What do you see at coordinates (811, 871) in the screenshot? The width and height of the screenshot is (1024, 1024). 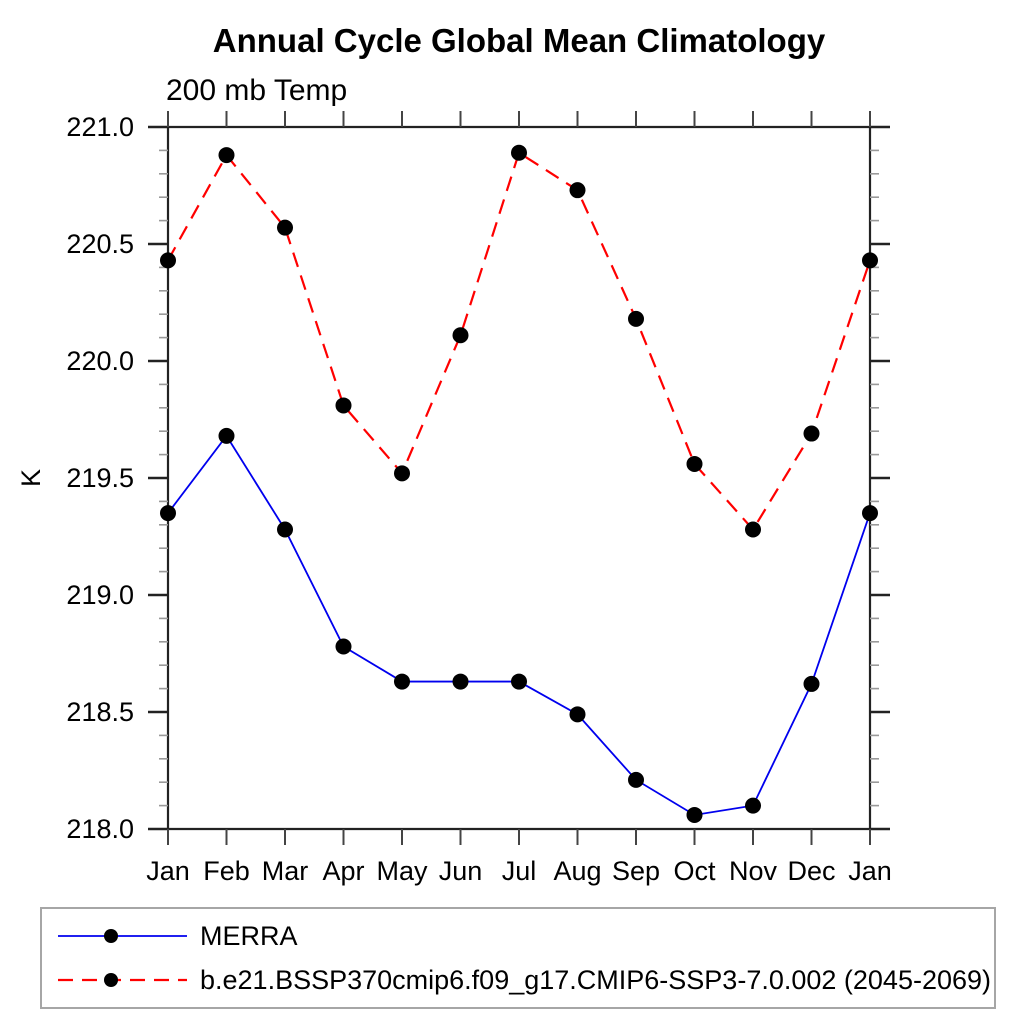 I see `x-tick-label: Dec` at bounding box center [811, 871].